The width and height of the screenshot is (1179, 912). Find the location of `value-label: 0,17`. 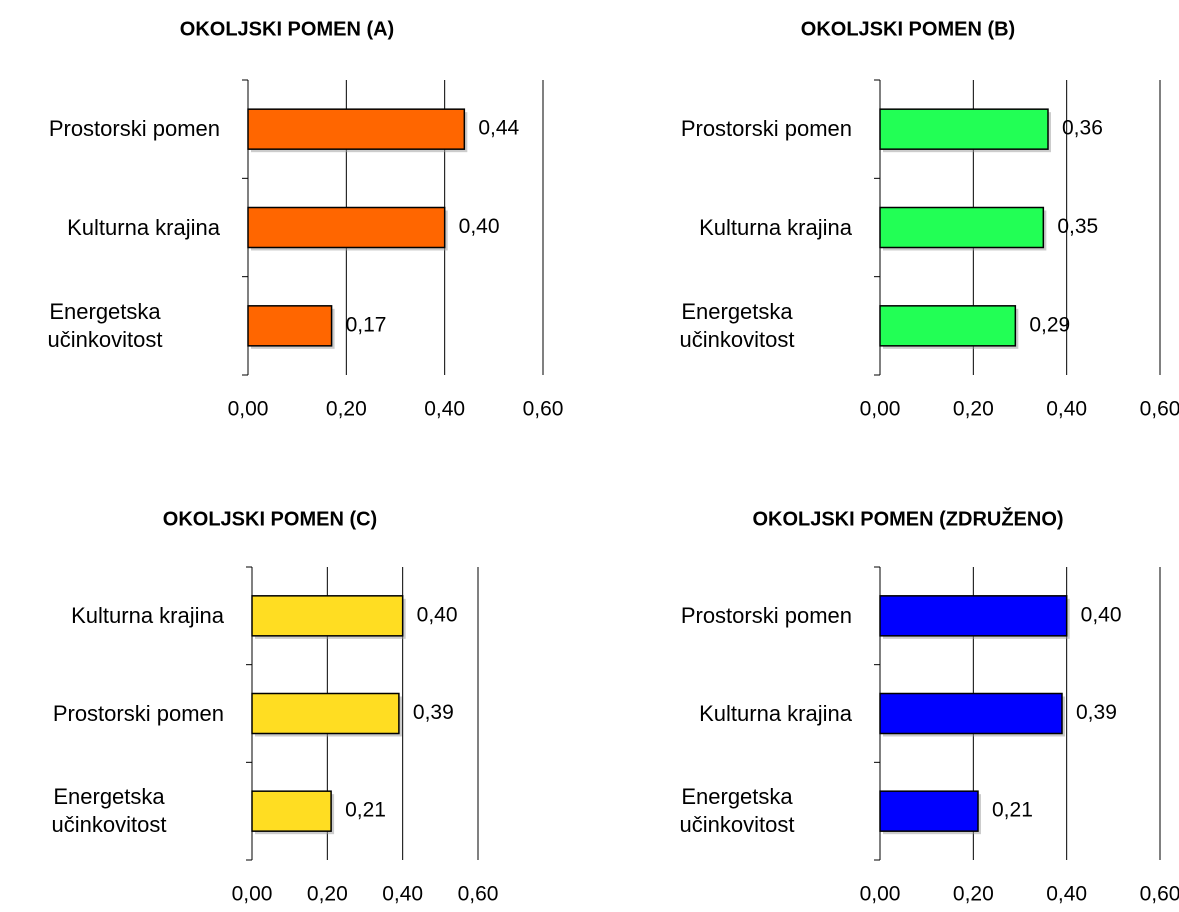

value-label: 0,17 is located at coordinates (366, 324).